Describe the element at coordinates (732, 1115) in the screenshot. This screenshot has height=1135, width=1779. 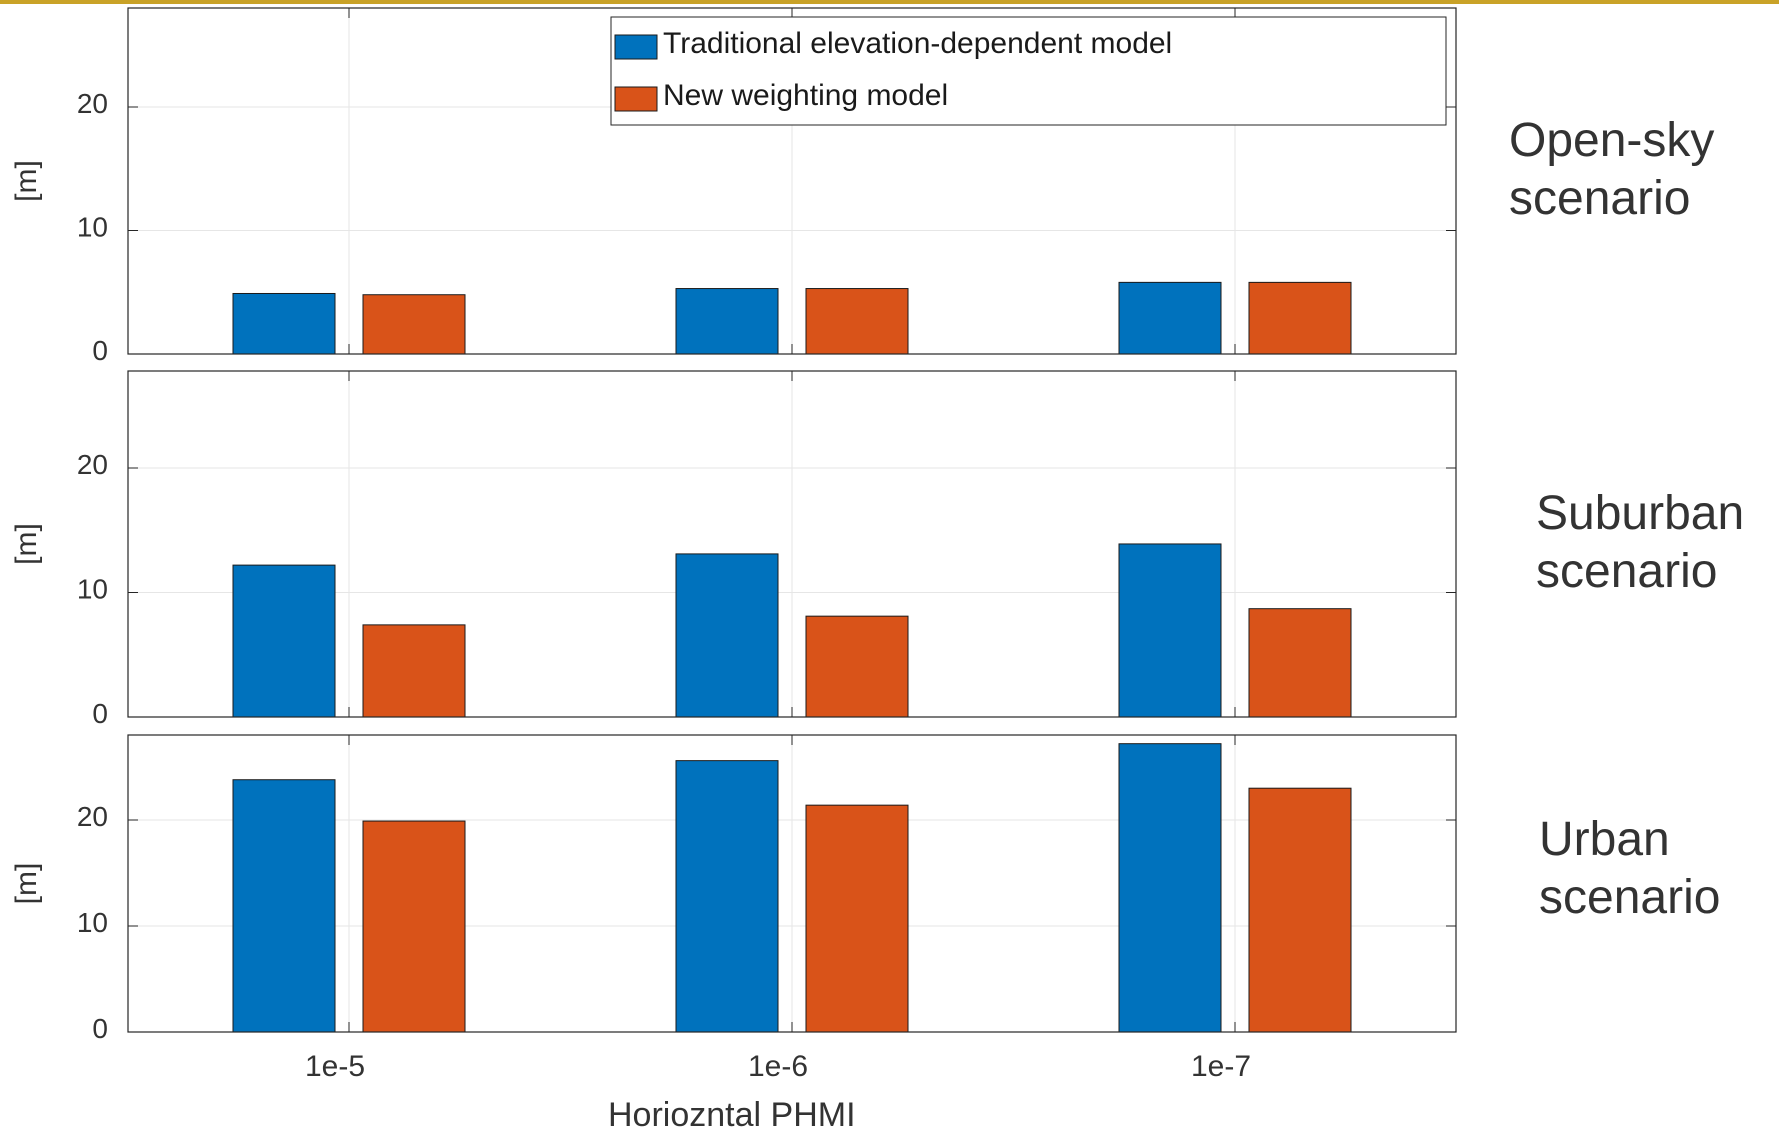
I see `x-axis-label: Horiozntal PHMI` at that location.